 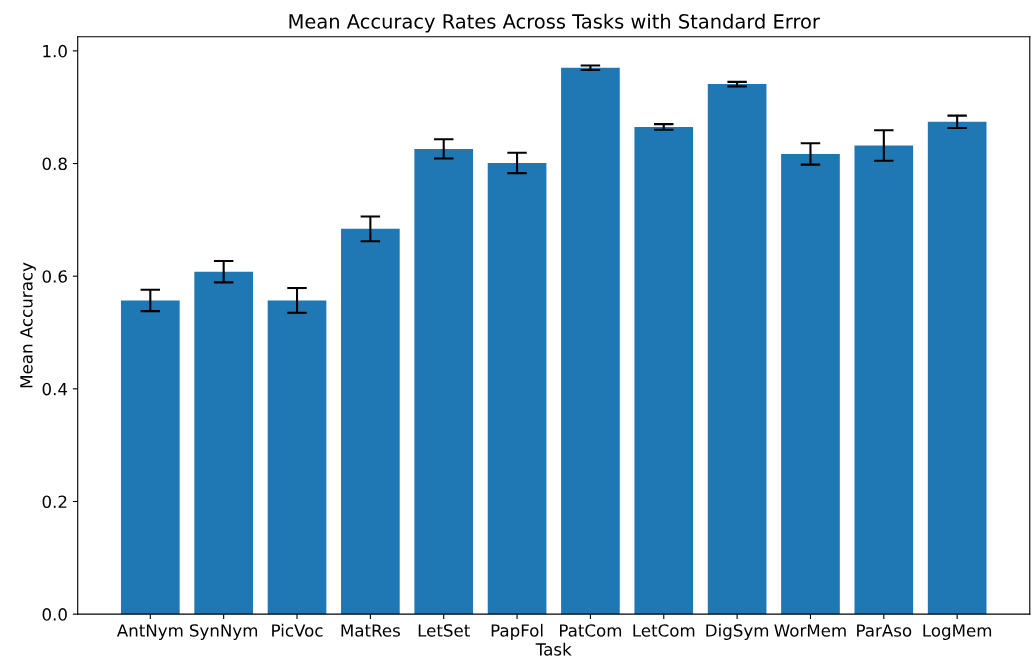 What do you see at coordinates (370, 630) in the screenshot?
I see `x-tick-label: MatRes` at bounding box center [370, 630].